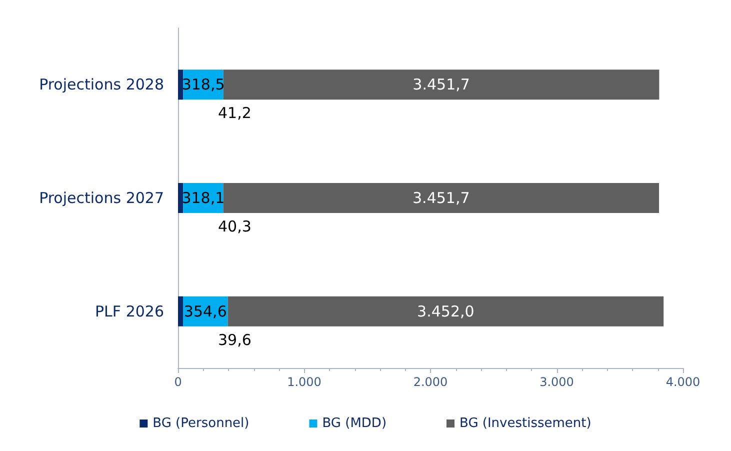 Image resolution: width=731 pixels, height=451 pixels. Describe the element at coordinates (205, 311) in the screenshot. I see `data-label: 354,6` at that location.